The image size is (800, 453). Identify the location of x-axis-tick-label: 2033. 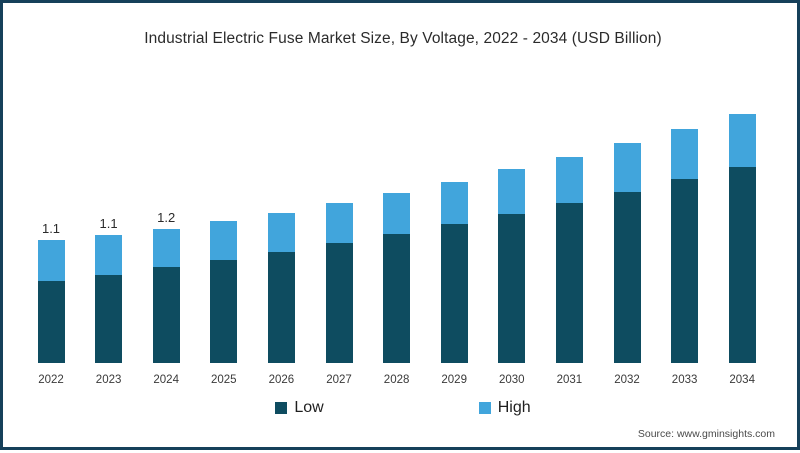
(684, 380).